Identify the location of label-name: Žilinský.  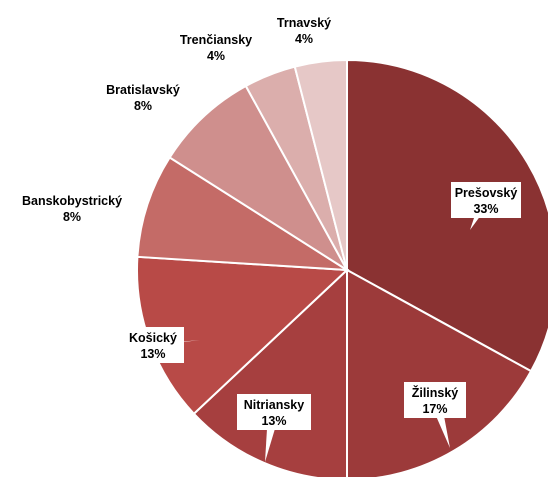
(435, 392).